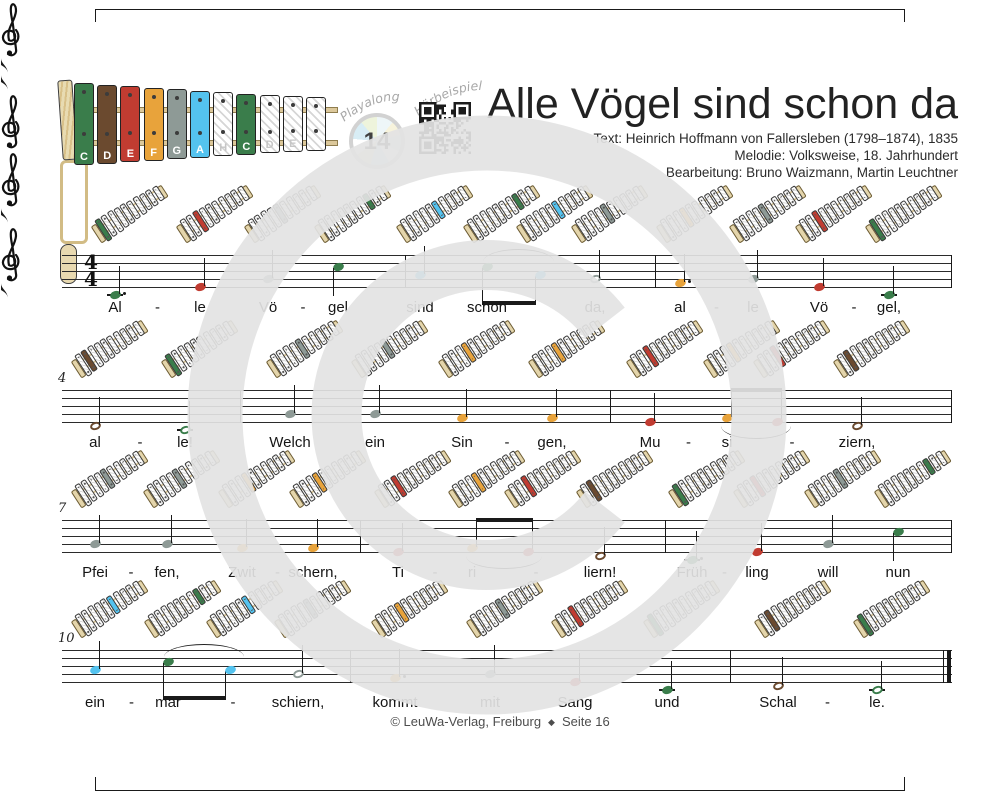 Image resolution: width=1000 pixels, height=800 pixels. I want to click on crop-mark-top, so click(500, 9).